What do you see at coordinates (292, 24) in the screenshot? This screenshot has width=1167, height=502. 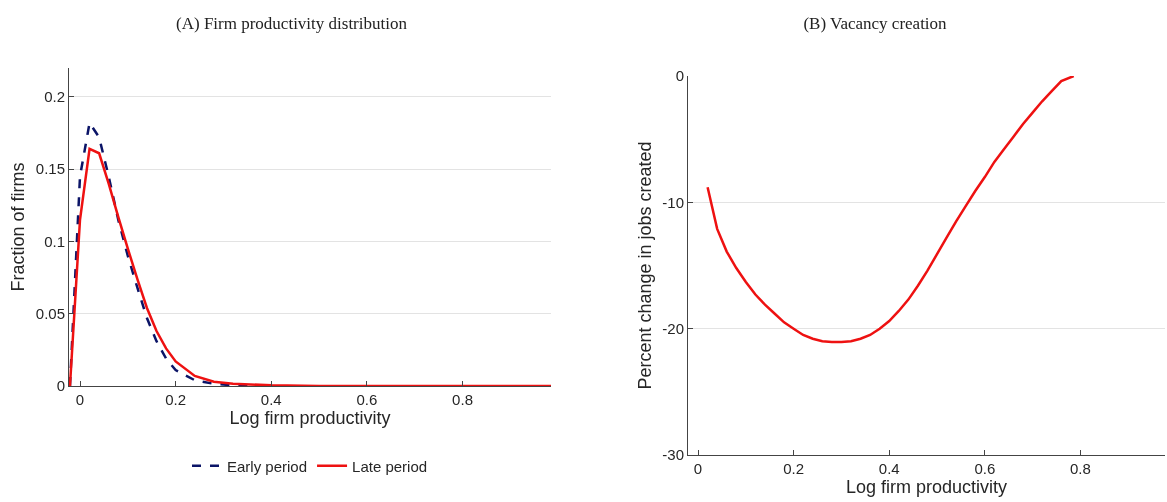 I see `chart-title: (A) Firm productivity distribution` at bounding box center [292, 24].